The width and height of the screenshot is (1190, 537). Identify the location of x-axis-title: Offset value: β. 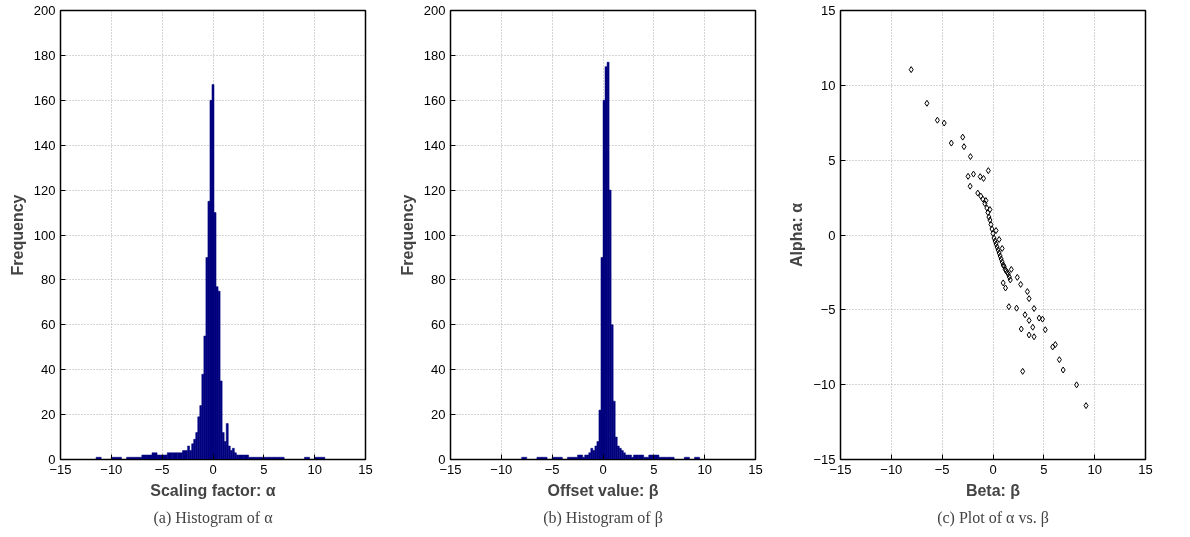
(603, 490).